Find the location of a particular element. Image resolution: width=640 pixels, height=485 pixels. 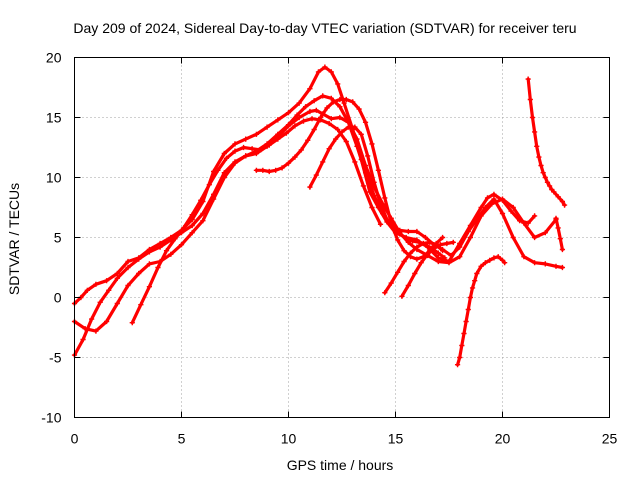

y-tick-label: 5 is located at coordinates (58, 238).